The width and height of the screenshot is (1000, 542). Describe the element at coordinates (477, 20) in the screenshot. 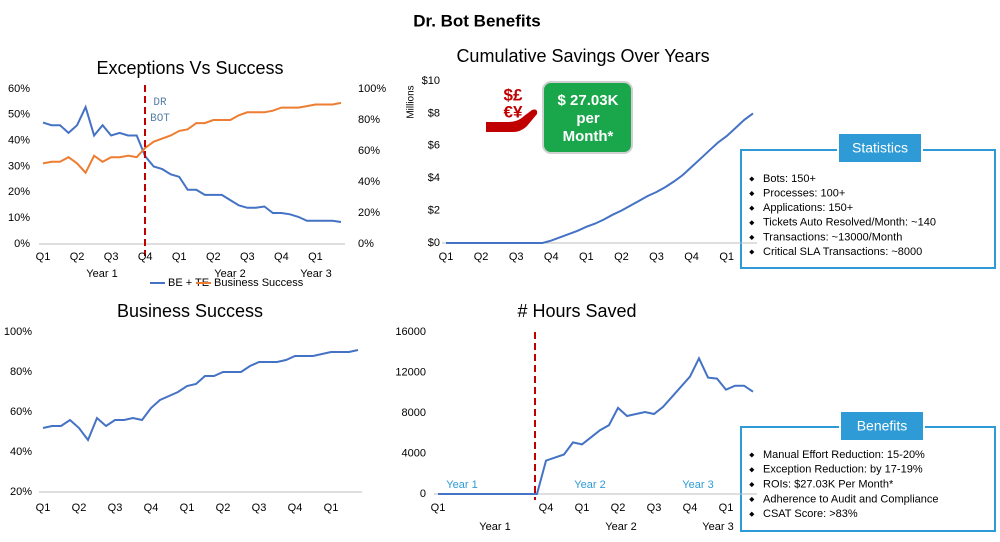

I see `page-title: Dr. Bot Benefits` at that location.